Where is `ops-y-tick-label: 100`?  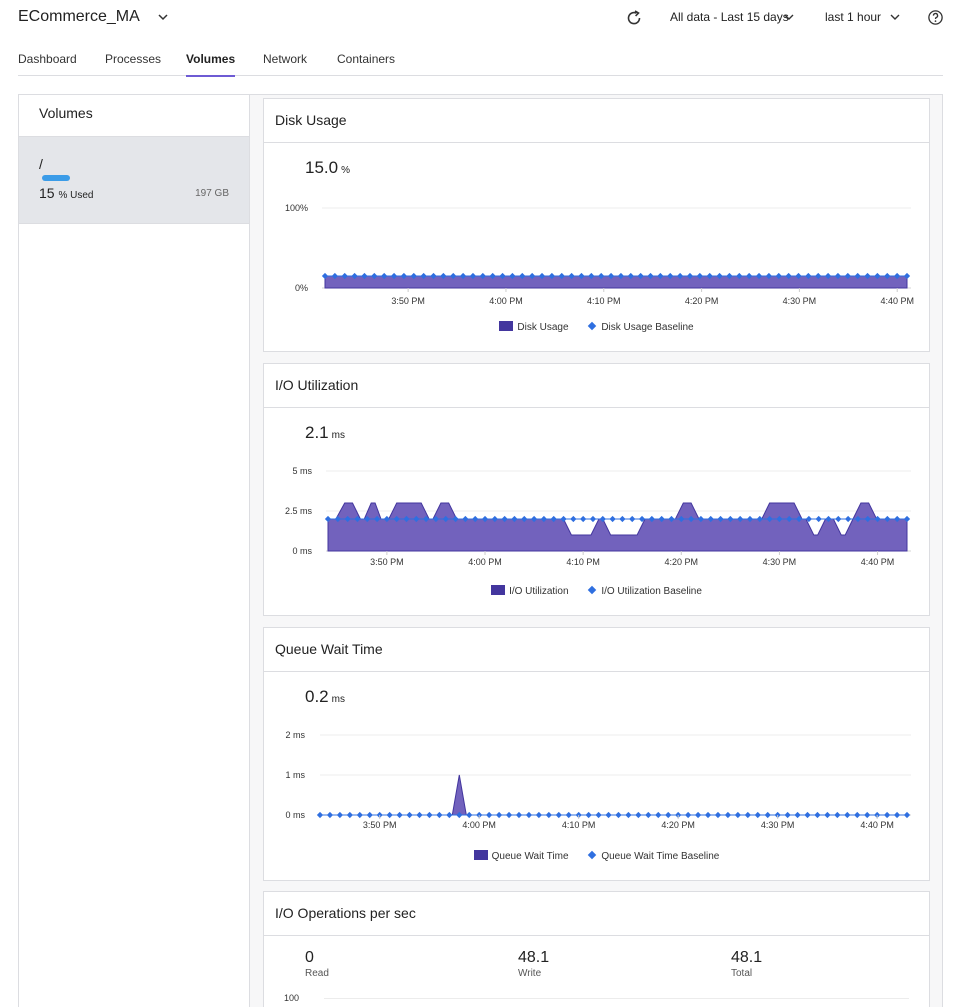 ops-y-tick-label: 100 is located at coordinates (292, 998).